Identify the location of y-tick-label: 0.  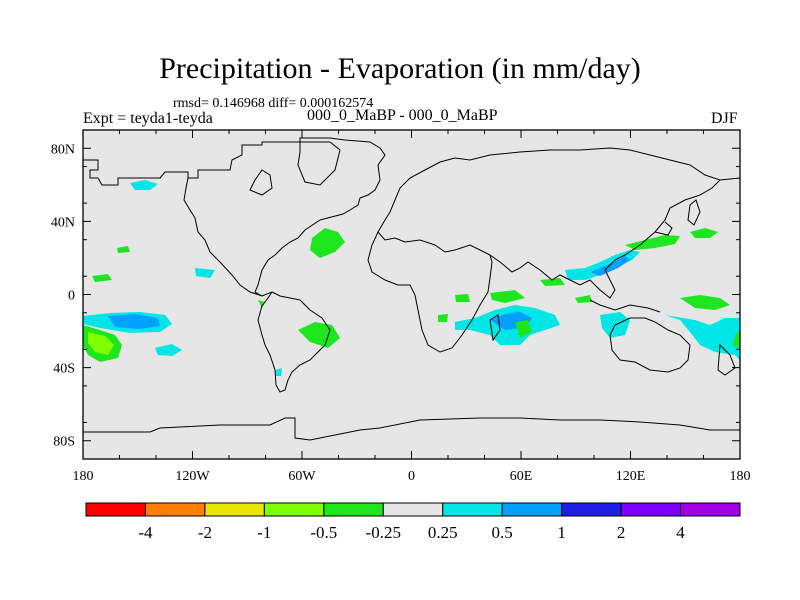
(71, 296).